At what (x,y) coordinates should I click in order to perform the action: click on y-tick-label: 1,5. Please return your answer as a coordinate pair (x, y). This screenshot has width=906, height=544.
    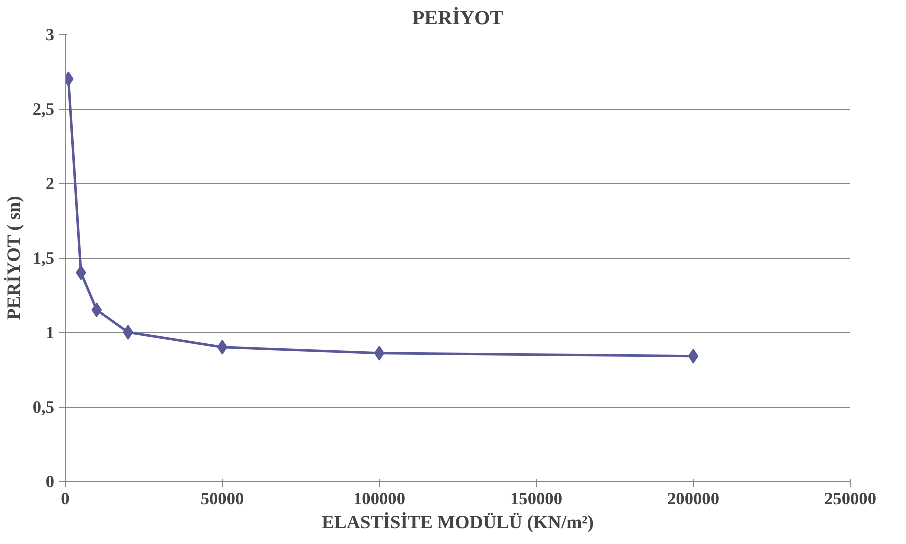
    Looking at the image, I should click on (43, 258).